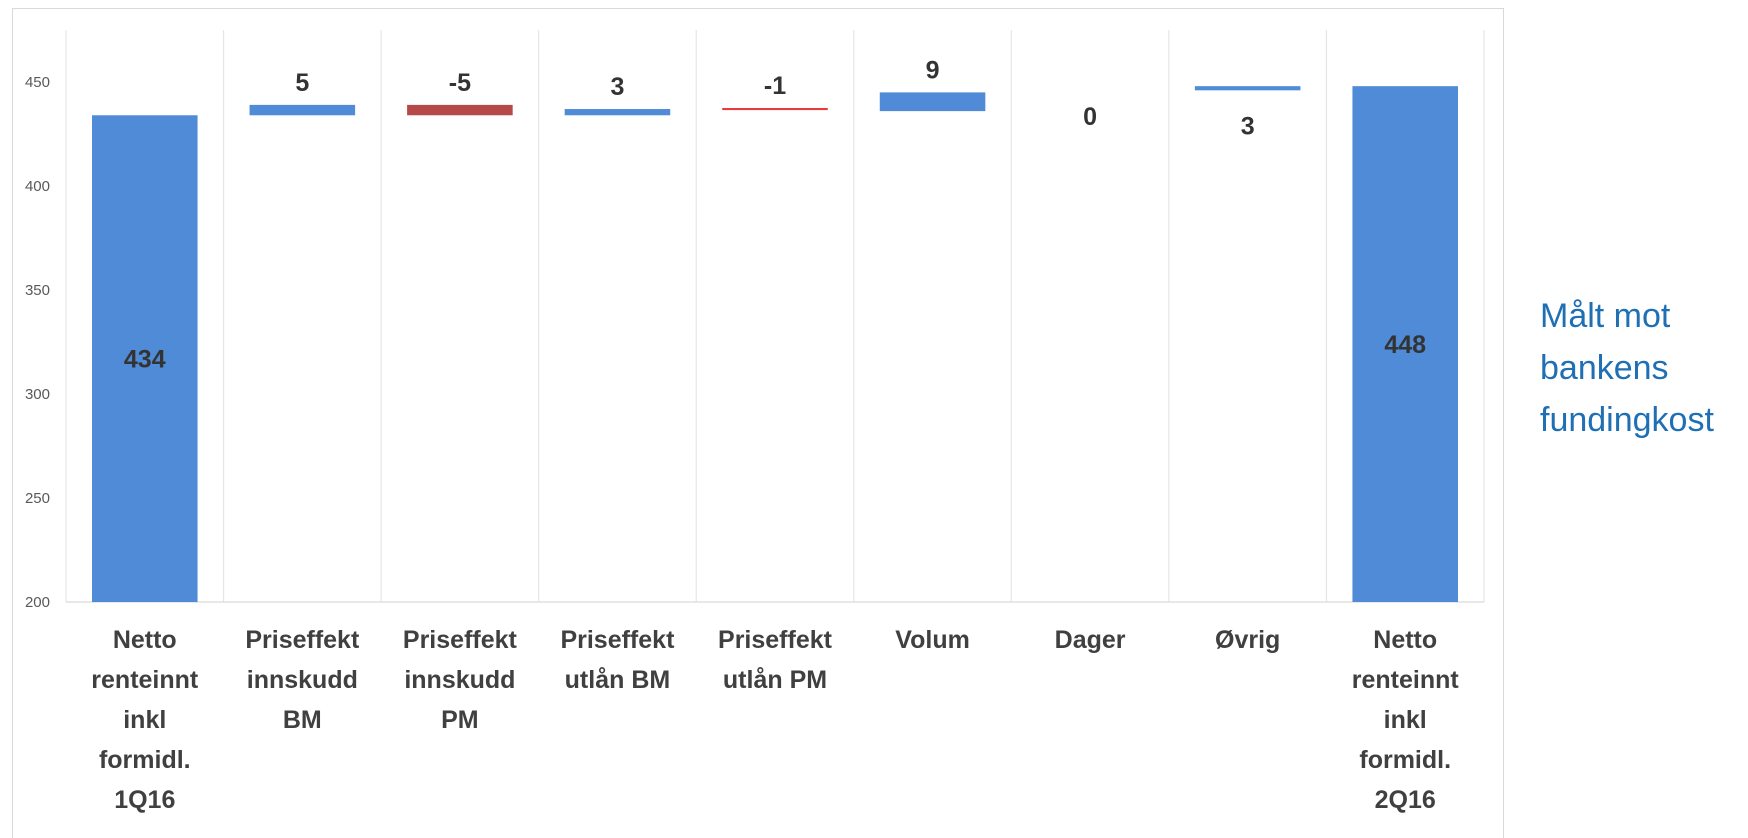 The image size is (1748, 838). Describe the element at coordinates (775, 660) in the screenshot. I see `category-label: Priseffekt utlån PM` at that location.